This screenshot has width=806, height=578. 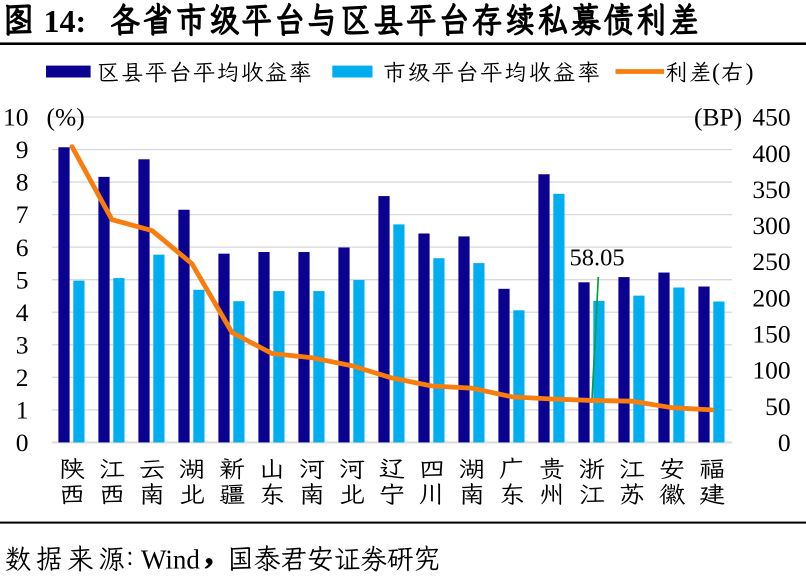 I want to click on svg-text: 10, so click(x=16, y=117).